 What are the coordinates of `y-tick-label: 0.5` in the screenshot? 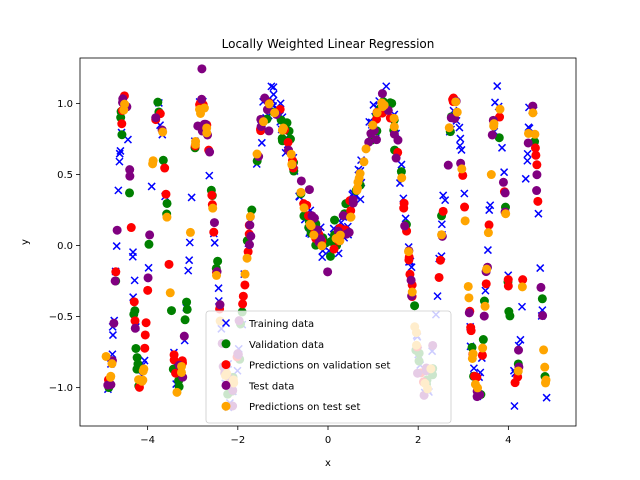 It's located at (65, 175).